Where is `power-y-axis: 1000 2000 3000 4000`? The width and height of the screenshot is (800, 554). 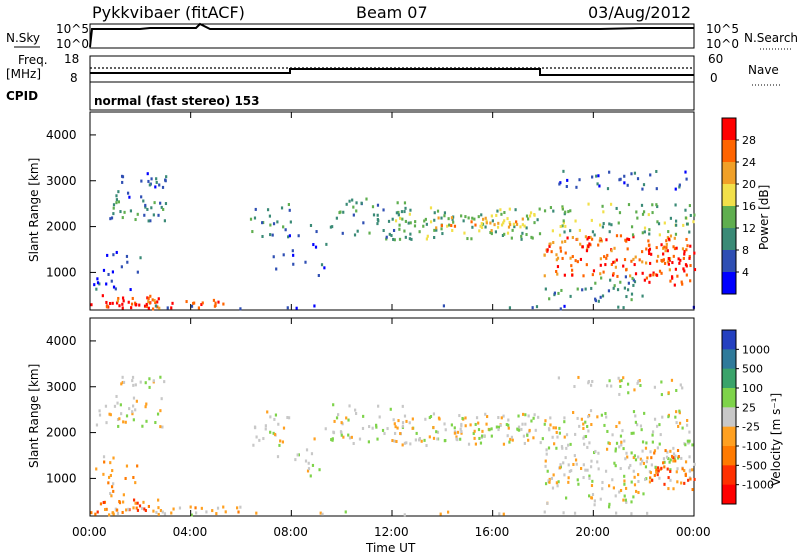
power-y-axis: 1000 2000 3000 4000 is located at coordinates (71, 203).